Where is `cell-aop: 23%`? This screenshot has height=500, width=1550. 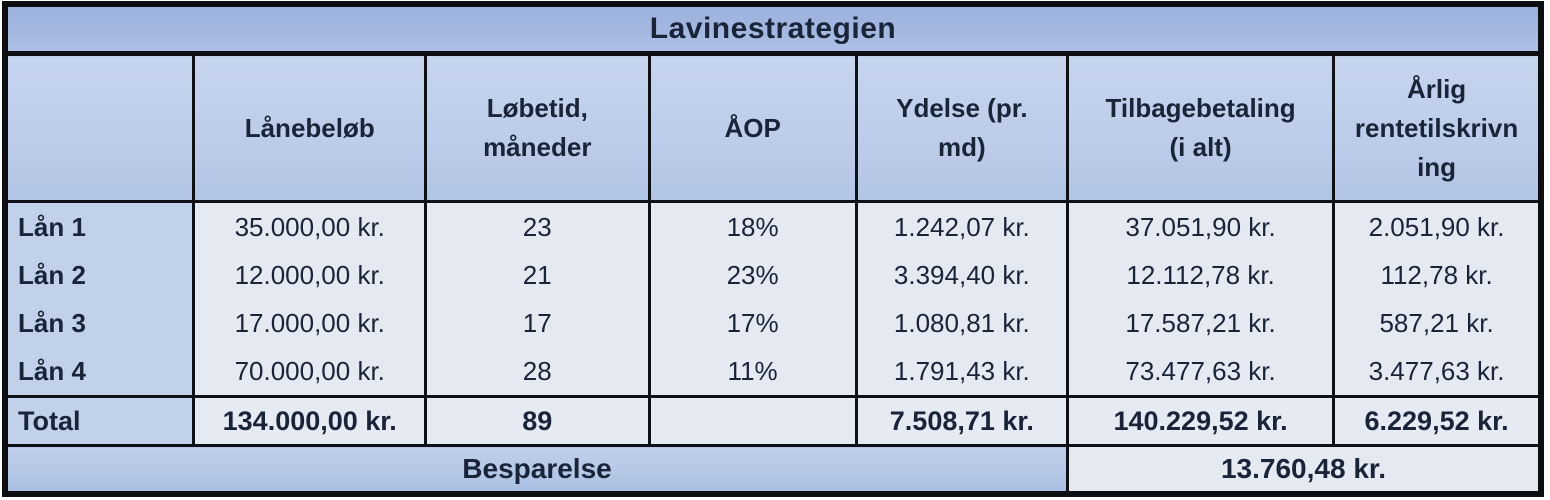
cell-aop: 23% is located at coordinates (752, 275).